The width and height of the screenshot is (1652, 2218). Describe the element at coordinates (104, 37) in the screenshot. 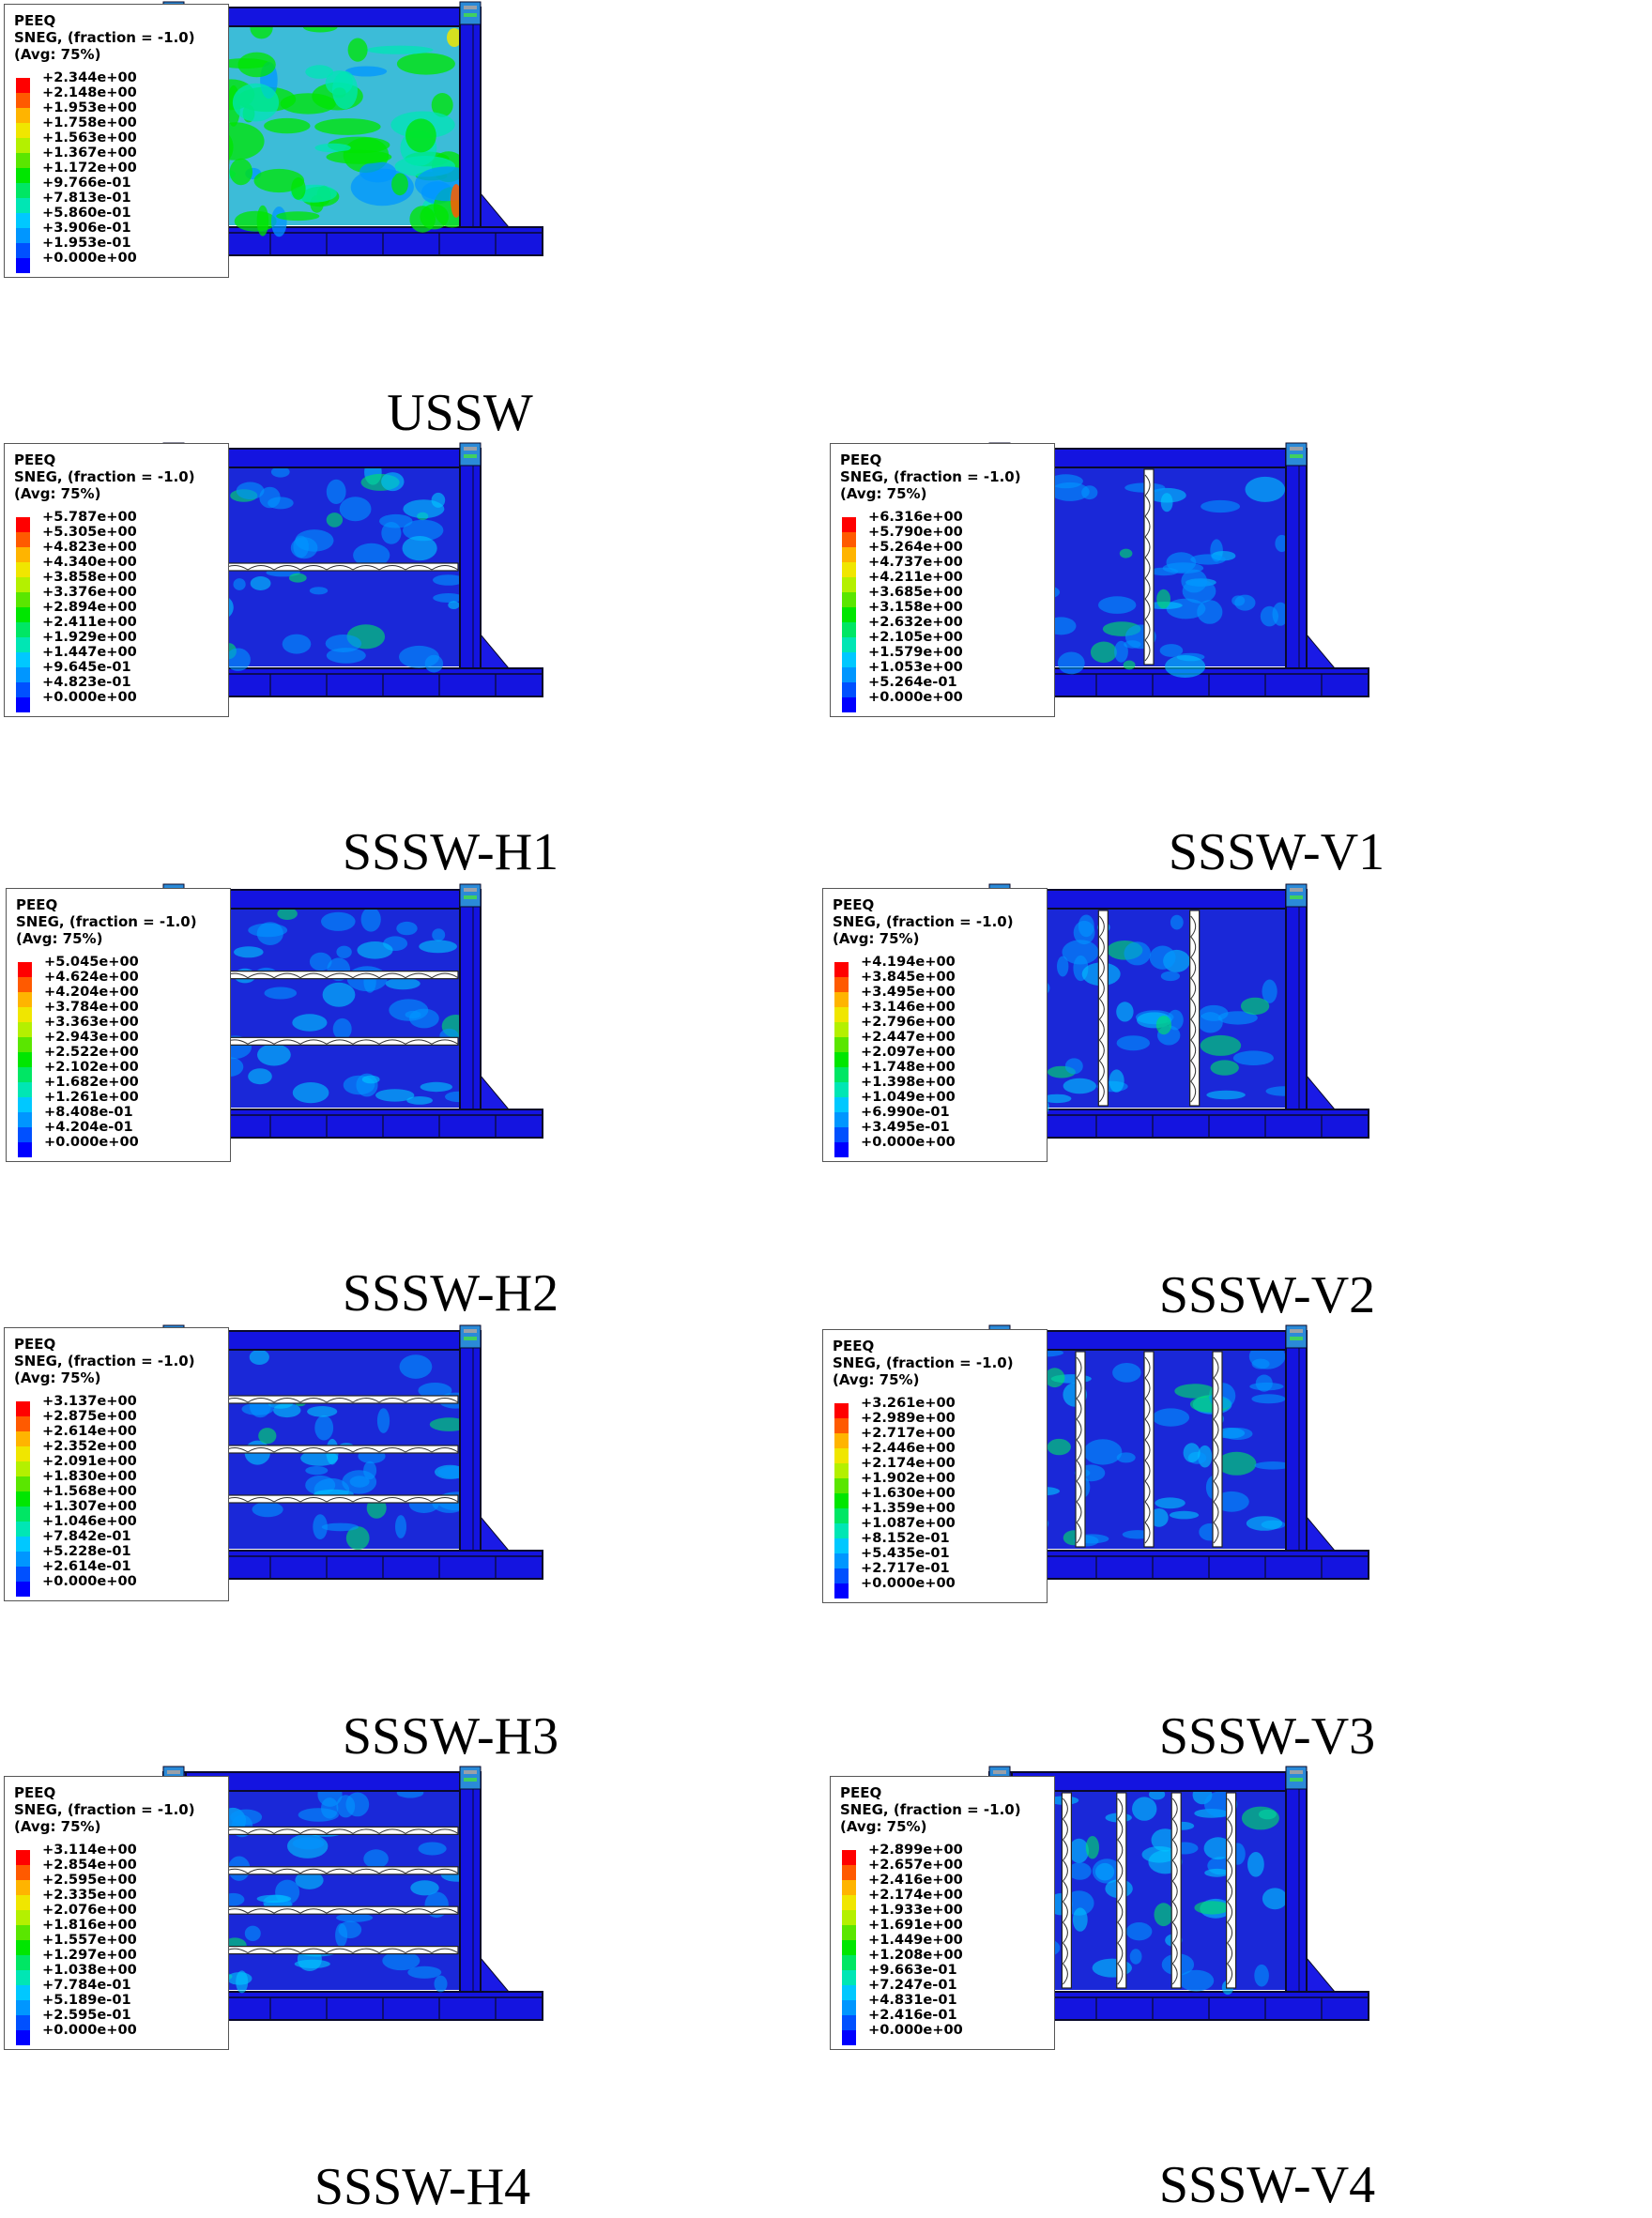

I see `legend-section: SNEG, (fraction = -1.0)` at that location.